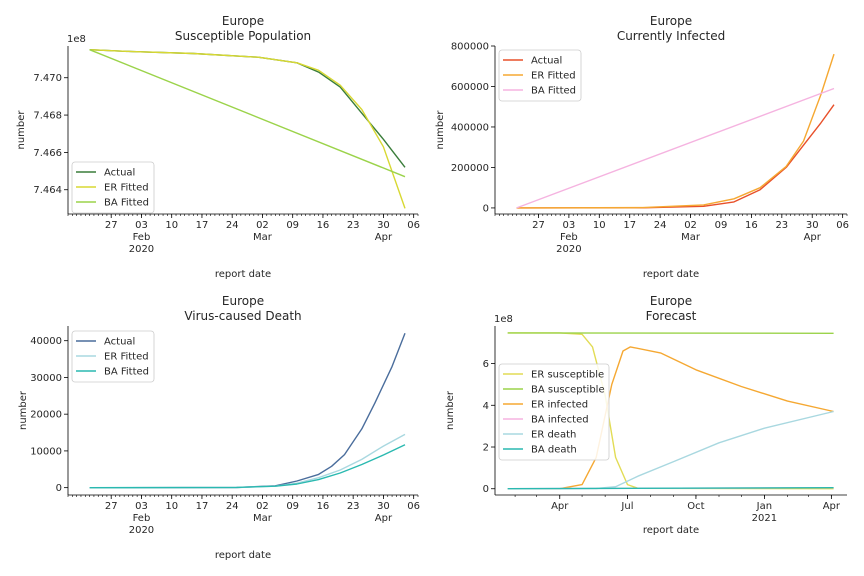  What do you see at coordinates (695, 506) in the screenshot?
I see `x-tick-label-line: Oct` at bounding box center [695, 506].